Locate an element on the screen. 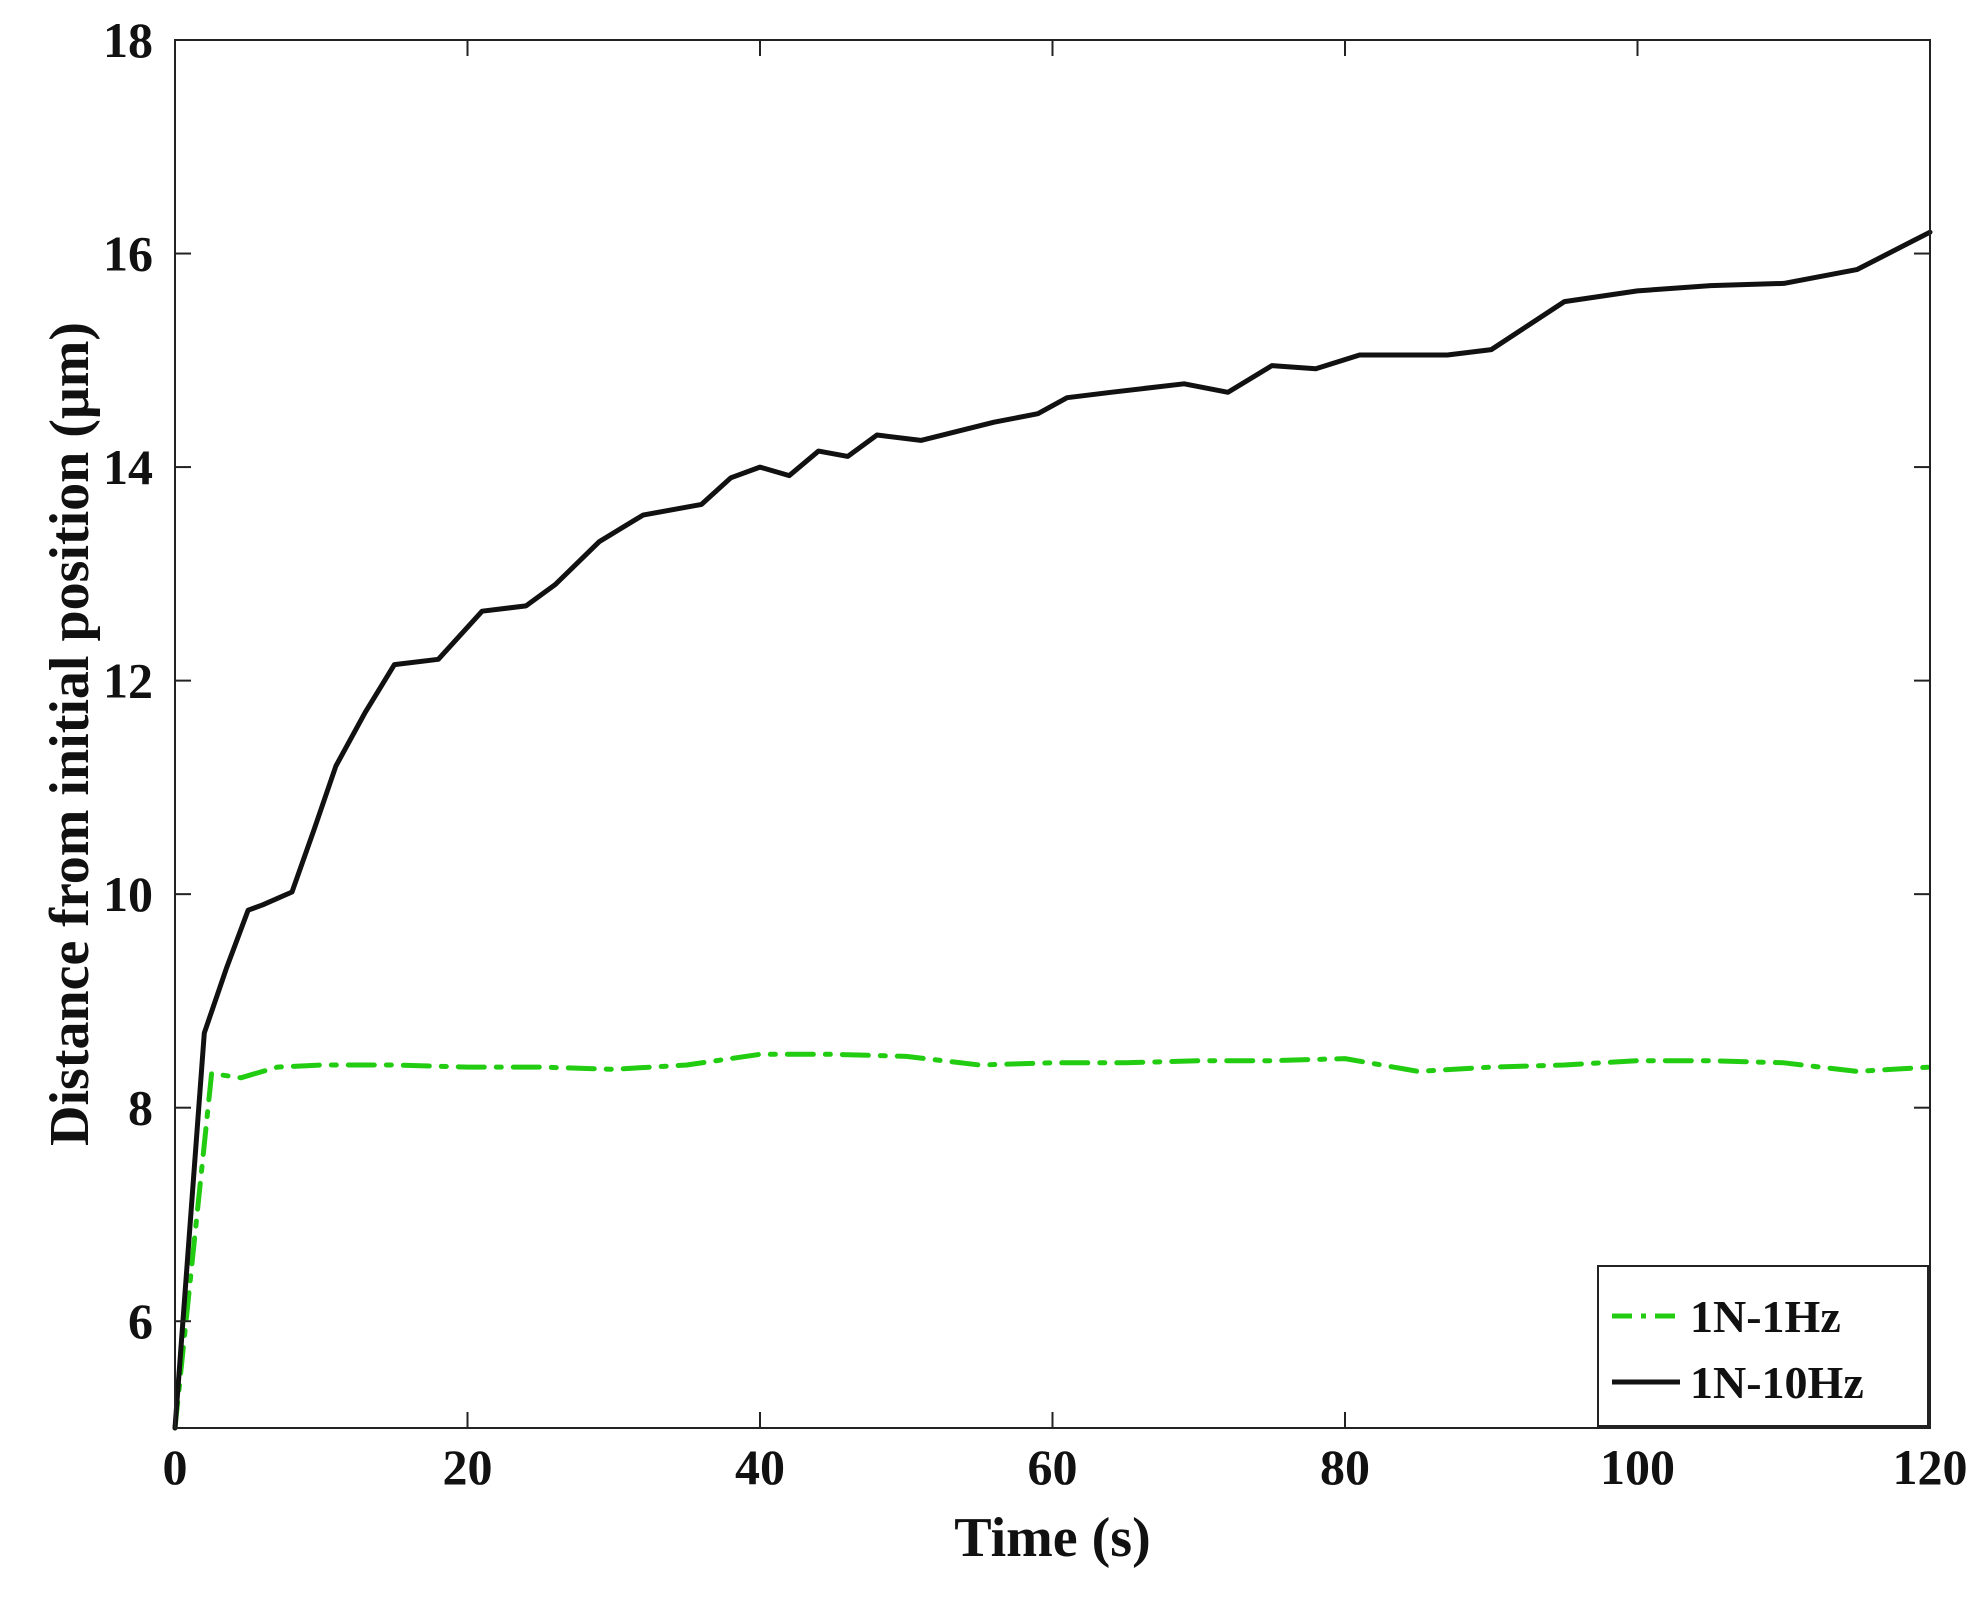  legend: 1N-1Hz 1N-10Hz is located at coordinates (1763, 1346).